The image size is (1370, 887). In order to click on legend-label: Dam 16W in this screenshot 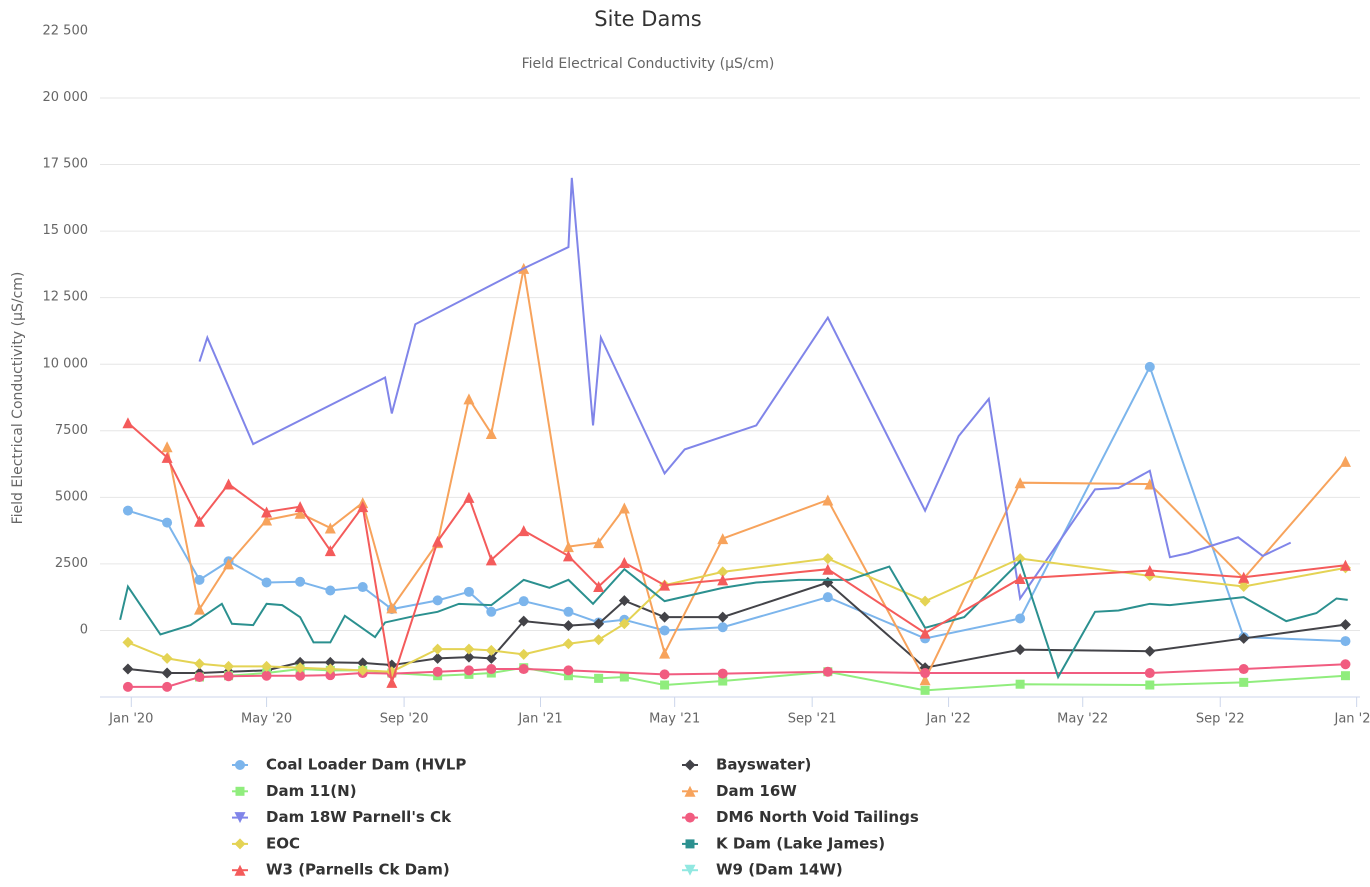, I will do `click(756, 791)`.